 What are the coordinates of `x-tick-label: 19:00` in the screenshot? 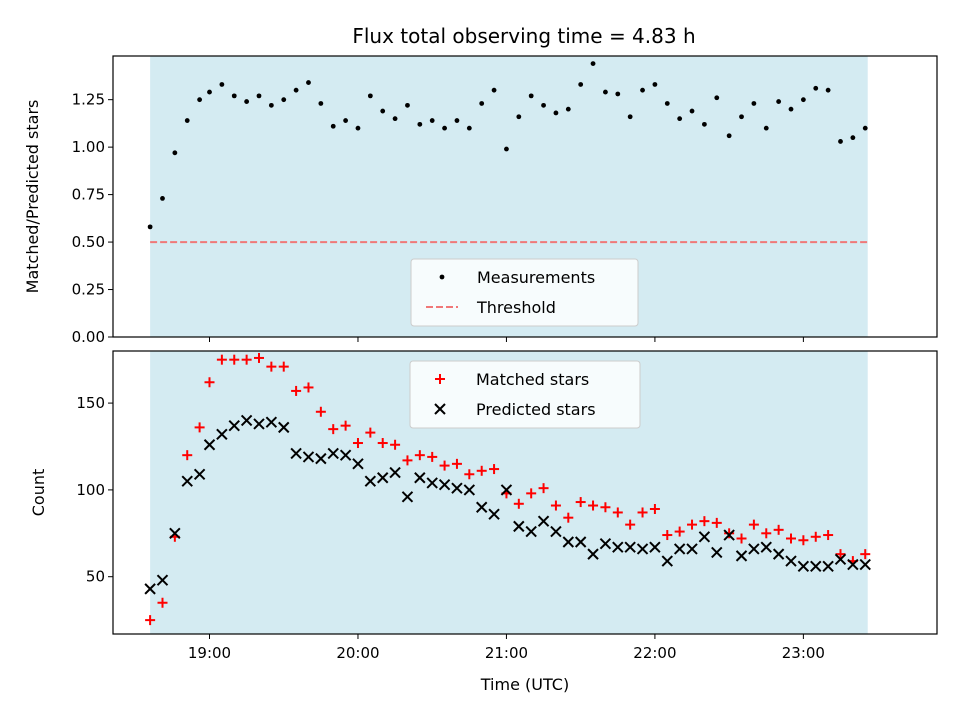 It's located at (209, 653).